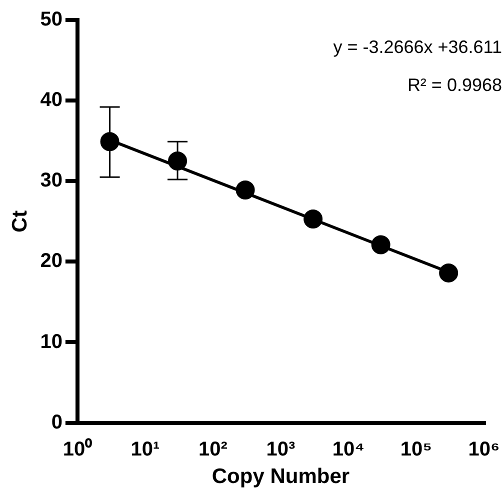  Describe the element at coordinates (20, 221) in the screenshot. I see `y-axis-title: Ct` at that location.